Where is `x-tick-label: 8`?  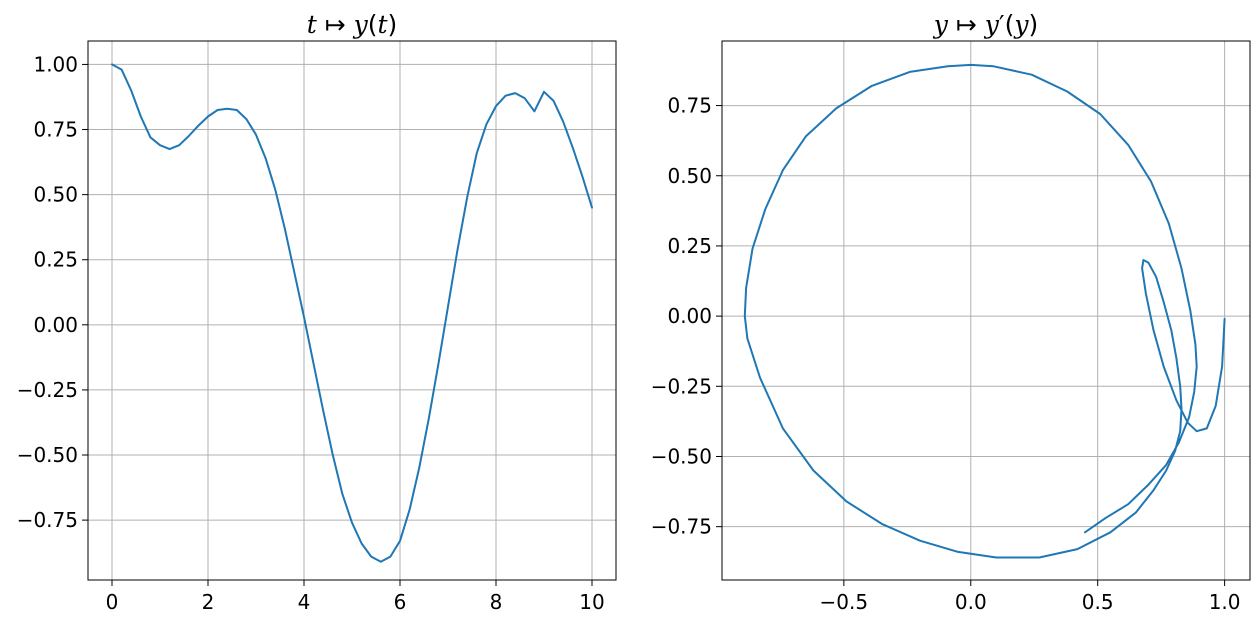 x-tick-label: 8 is located at coordinates (496, 602).